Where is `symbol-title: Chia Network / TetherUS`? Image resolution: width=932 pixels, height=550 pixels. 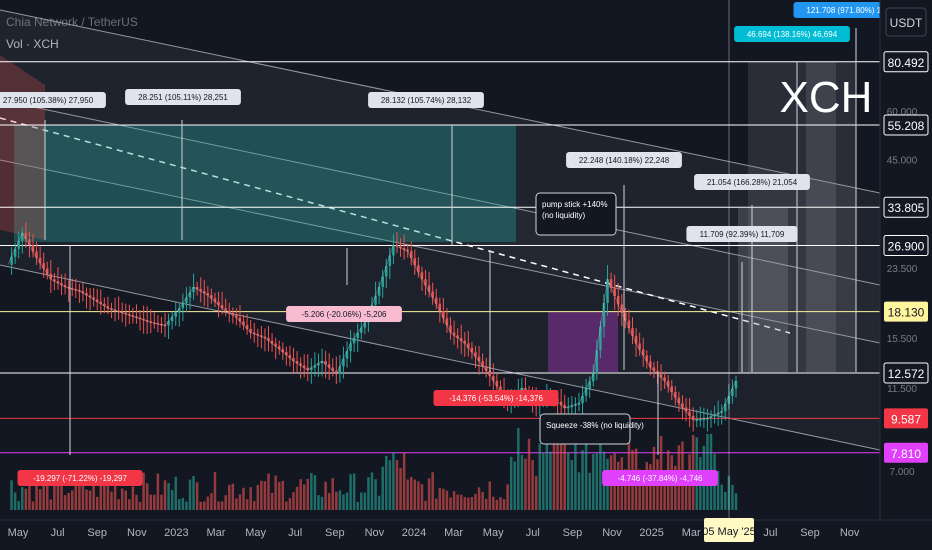
symbol-title: Chia Network / TetherUS is located at coordinates (72, 22).